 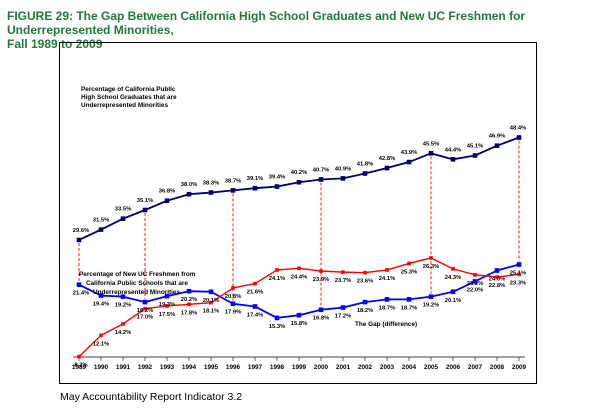 I want to click on x-tick-label-2009: 2009, so click(x=519, y=367).